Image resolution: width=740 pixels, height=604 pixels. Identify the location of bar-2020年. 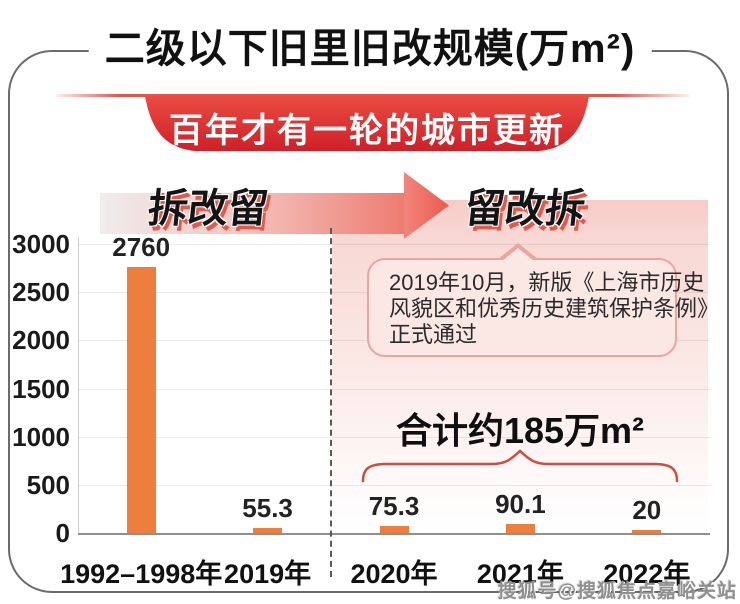
(394, 529).